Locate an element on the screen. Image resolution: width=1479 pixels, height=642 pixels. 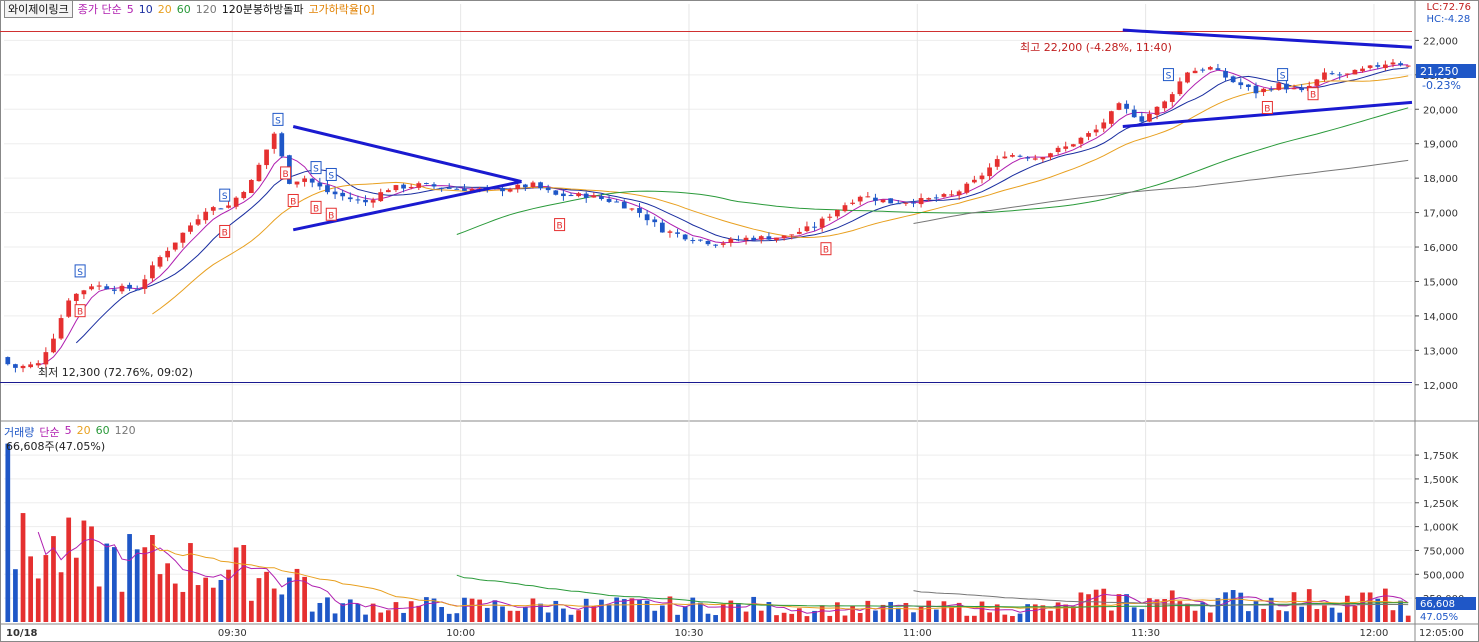
volume-moving-averages is located at coordinates (723, 572).